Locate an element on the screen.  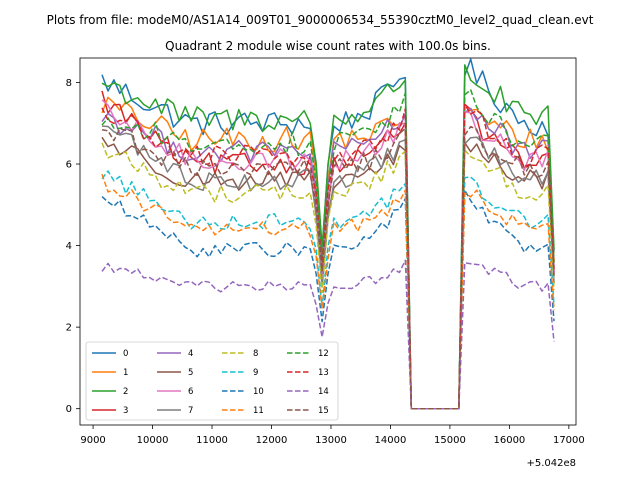
x-tick-label: 10000 is located at coordinates (153, 440).